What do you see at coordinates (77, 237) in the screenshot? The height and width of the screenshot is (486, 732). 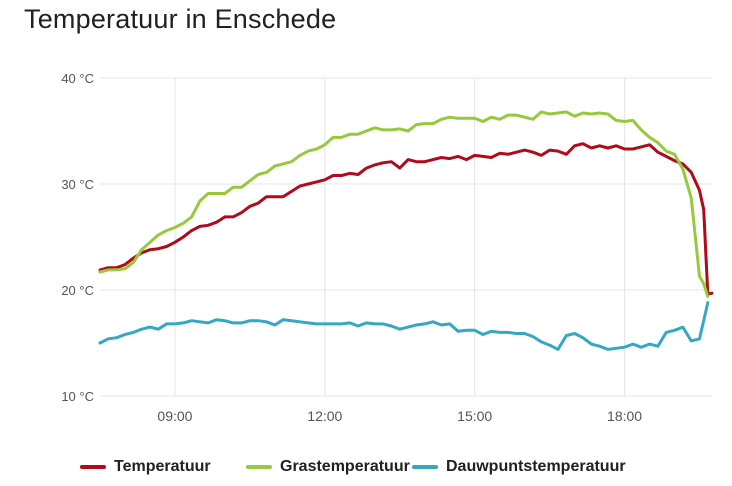 I see `y-axis-ticks: 10 °C 20 °C 30 °C 40 °C` at bounding box center [77, 237].